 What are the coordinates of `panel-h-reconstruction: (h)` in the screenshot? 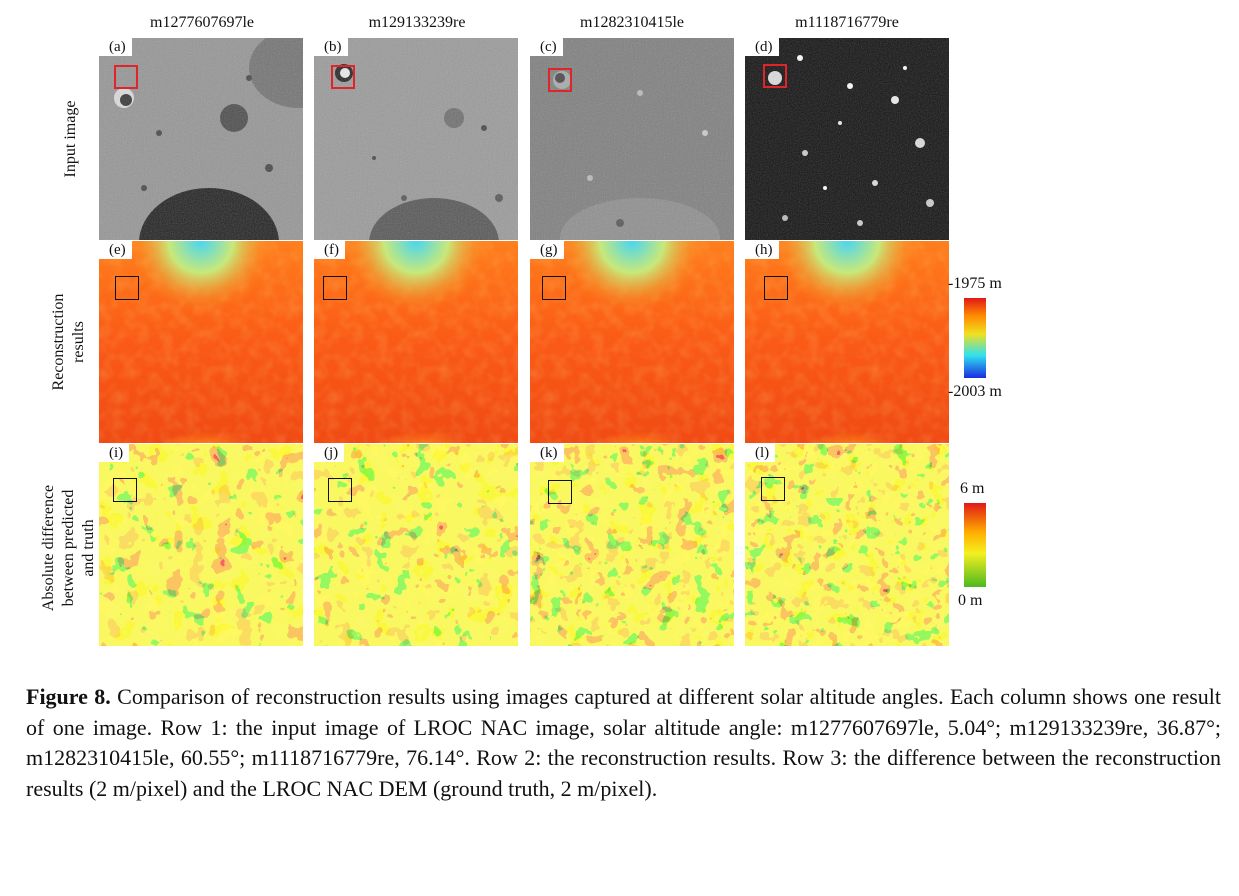 It's located at (847, 342).